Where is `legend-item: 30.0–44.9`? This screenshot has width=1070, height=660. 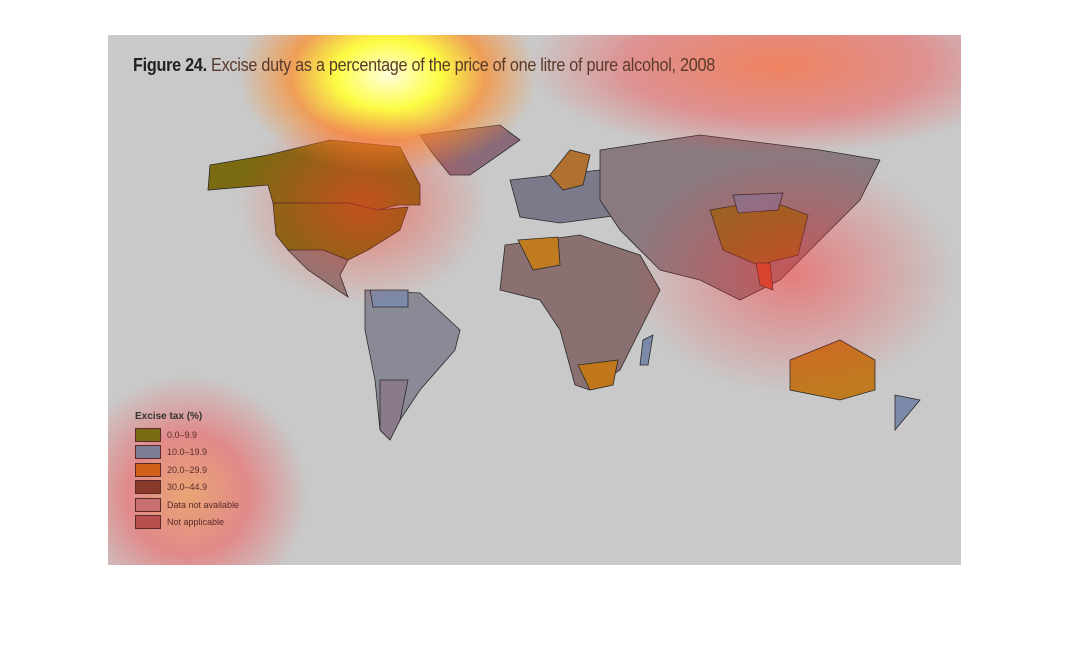 legend-item: 30.0–44.9 is located at coordinates (187, 488).